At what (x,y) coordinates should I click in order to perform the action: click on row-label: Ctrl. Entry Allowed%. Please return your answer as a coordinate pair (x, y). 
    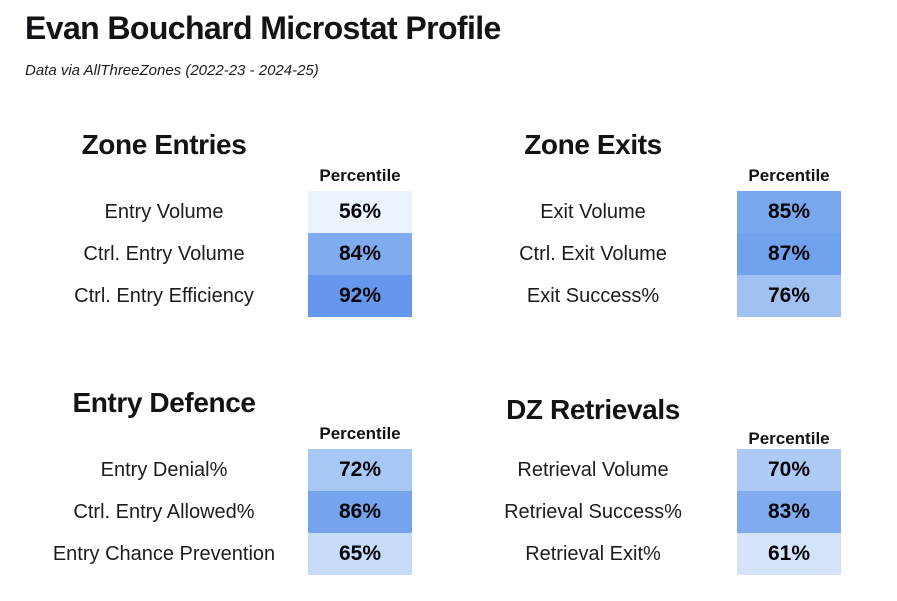
    Looking at the image, I should click on (164, 511).